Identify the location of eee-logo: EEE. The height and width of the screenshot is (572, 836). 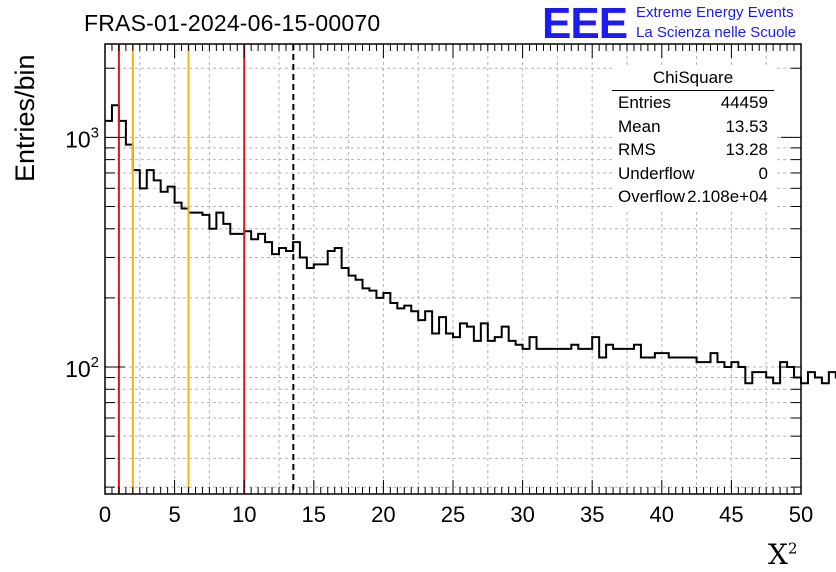
(585, 24).